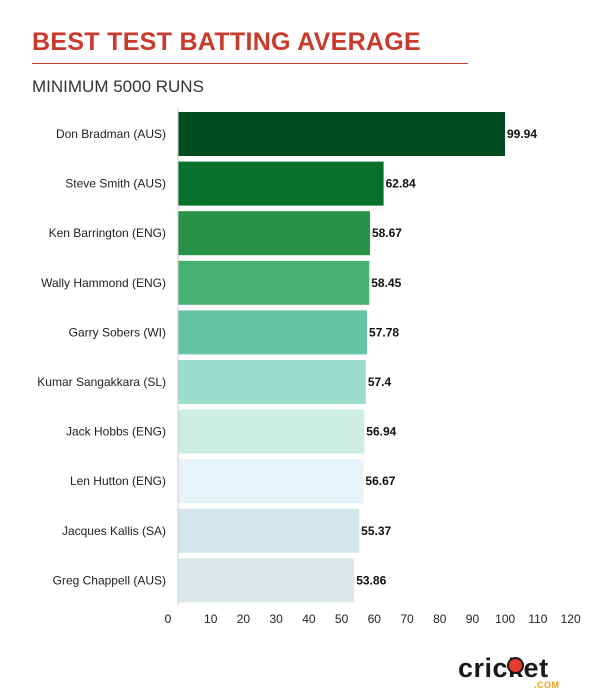  I want to click on x-tick-label: 70, so click(407, 619).